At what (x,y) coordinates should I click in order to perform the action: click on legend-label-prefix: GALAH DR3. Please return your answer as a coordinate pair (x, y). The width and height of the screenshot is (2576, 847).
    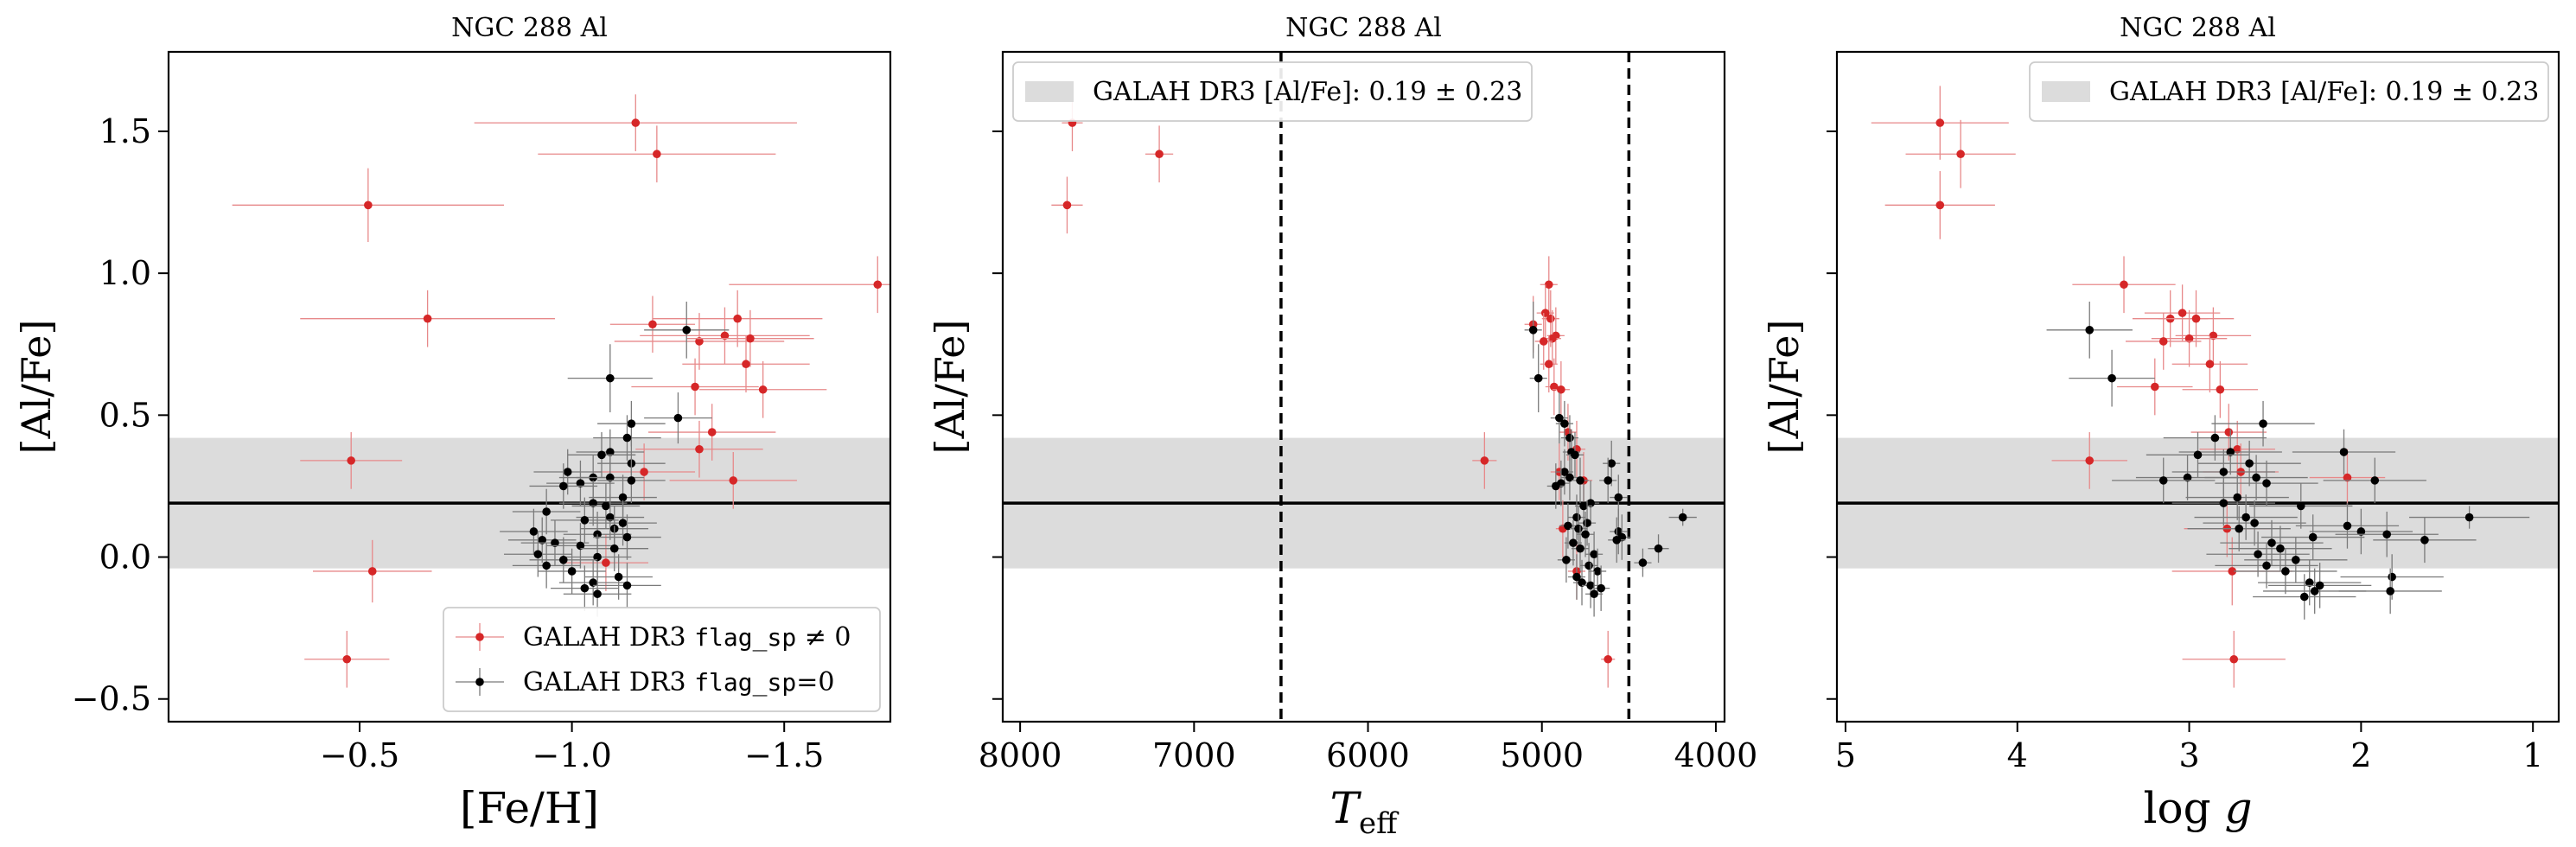
    Looking at the image, I should click on (608, 682).